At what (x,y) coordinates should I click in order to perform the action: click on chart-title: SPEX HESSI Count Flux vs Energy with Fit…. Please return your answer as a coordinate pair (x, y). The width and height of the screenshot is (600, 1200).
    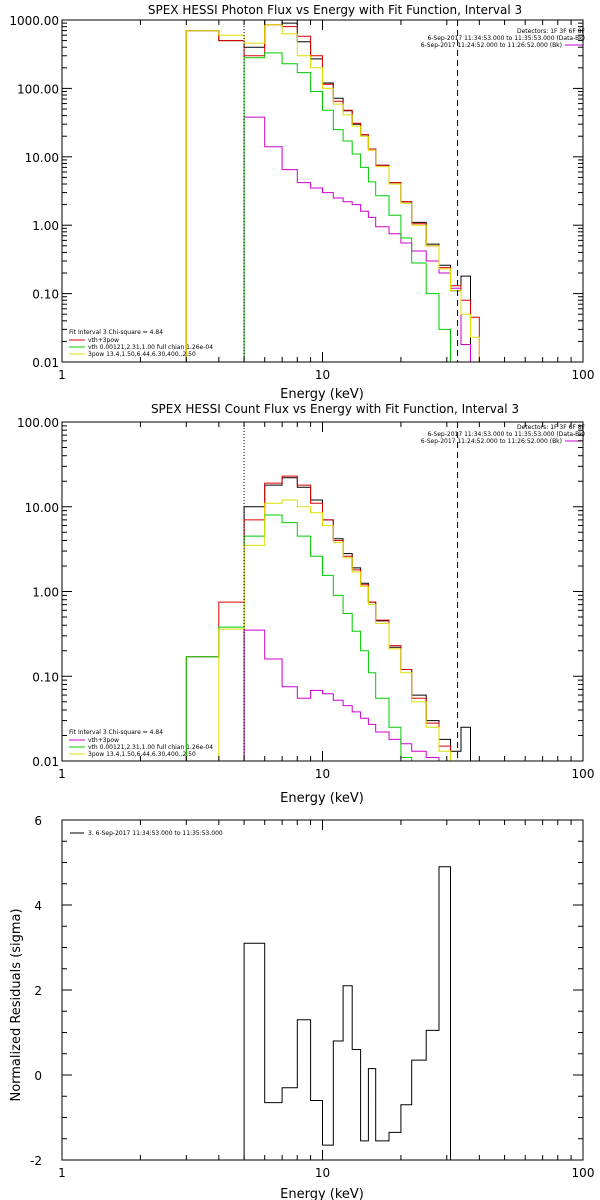
    Looking at the image, I should click on (335, 409).